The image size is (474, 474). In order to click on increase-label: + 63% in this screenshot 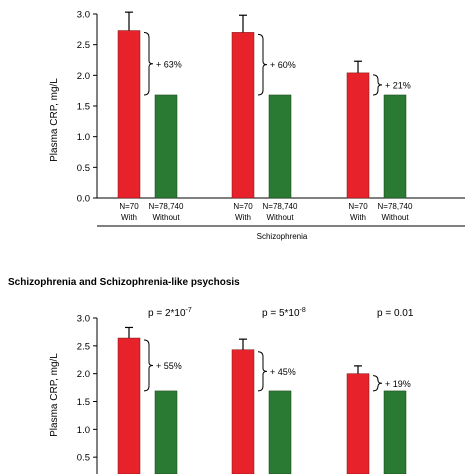, I will do `click(169, 64)`.